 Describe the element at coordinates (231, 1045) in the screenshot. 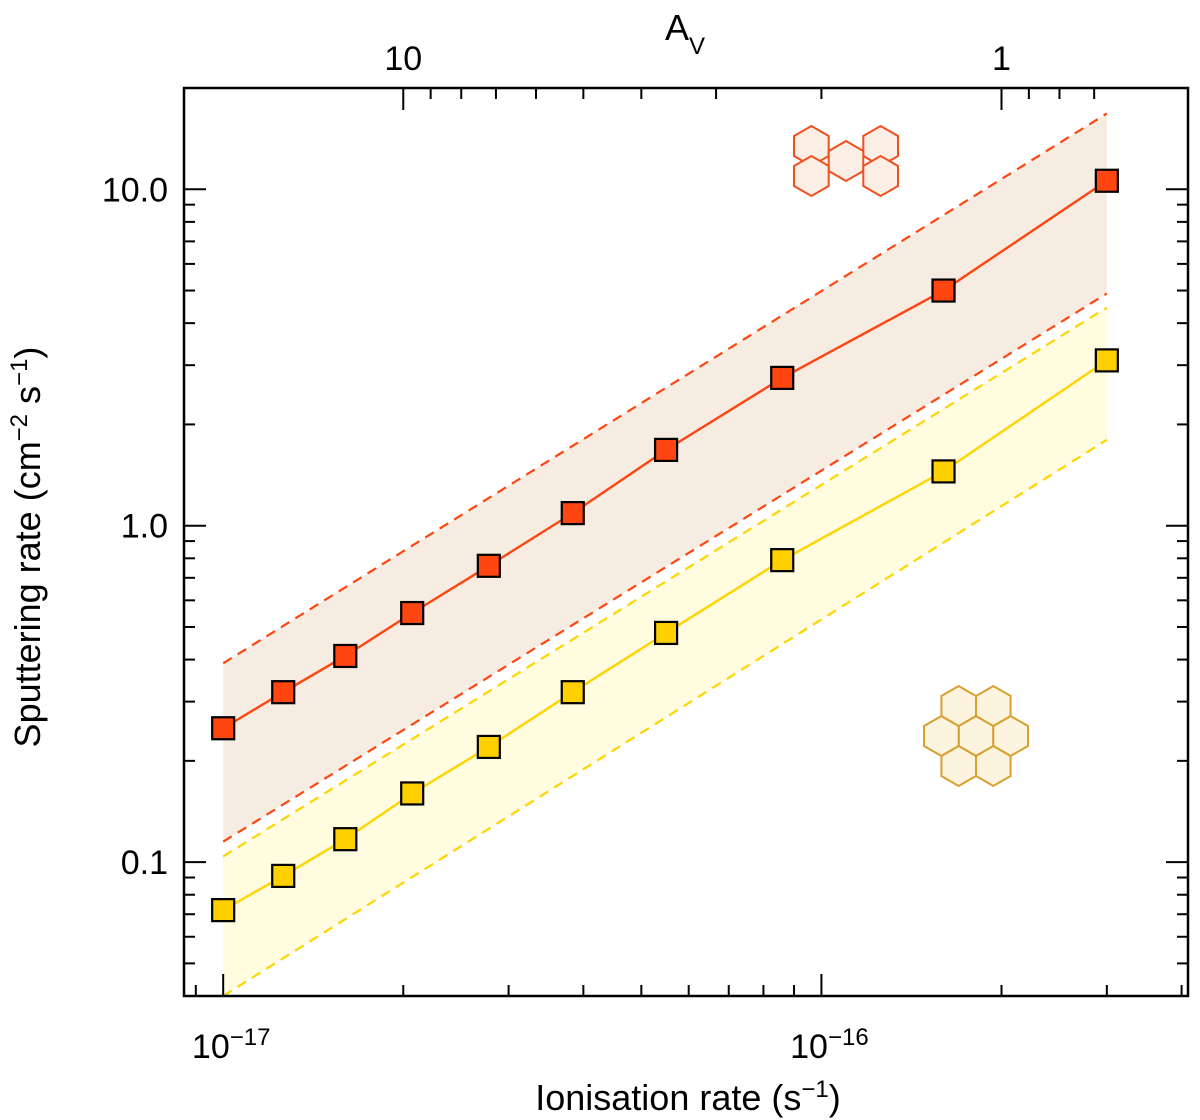

I see `x-tick-label-1: 10−17` at that location.